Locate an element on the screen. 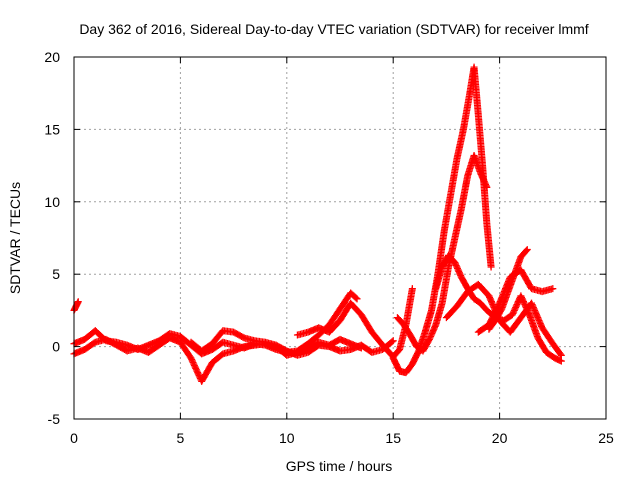 Image resolution: width=640 pixels, height=480 pixels. x-tick-label: 5 is located at coordinates (181, 438).